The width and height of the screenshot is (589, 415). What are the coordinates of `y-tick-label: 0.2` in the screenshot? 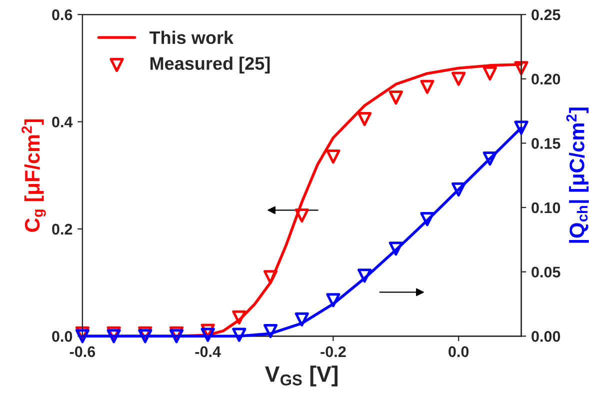 It's located at (62, 229).